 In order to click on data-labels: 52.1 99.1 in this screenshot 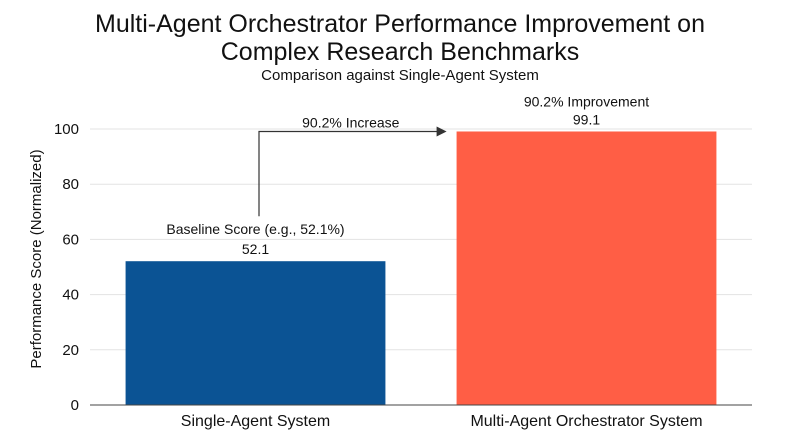, I will do `click(421, 184)`.